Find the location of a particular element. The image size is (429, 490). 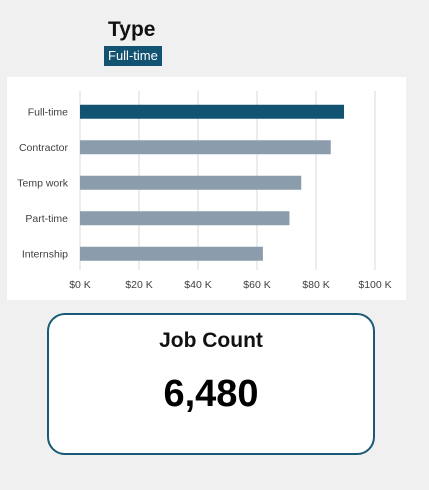

kpi-value: 6,480 is located at coordinates (211, 394).